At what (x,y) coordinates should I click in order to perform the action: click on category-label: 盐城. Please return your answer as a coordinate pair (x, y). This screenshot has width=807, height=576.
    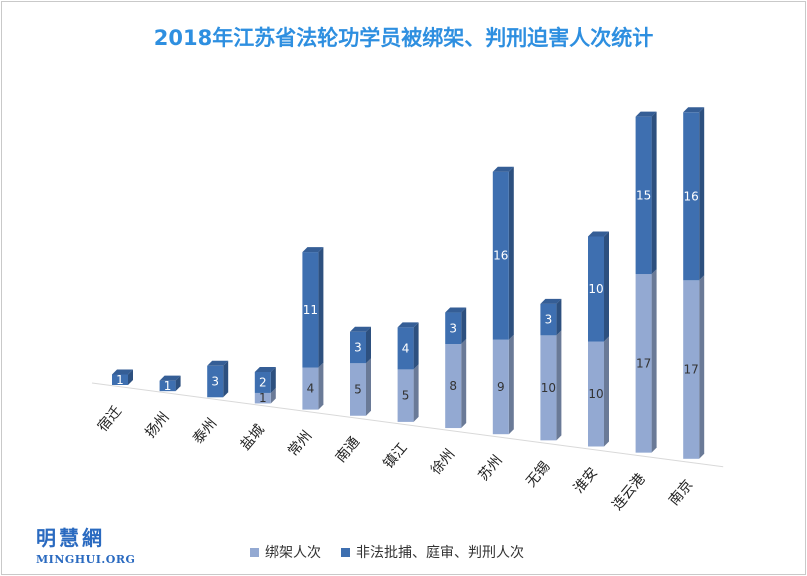
    Looking at the image, I should click on (253, 438).